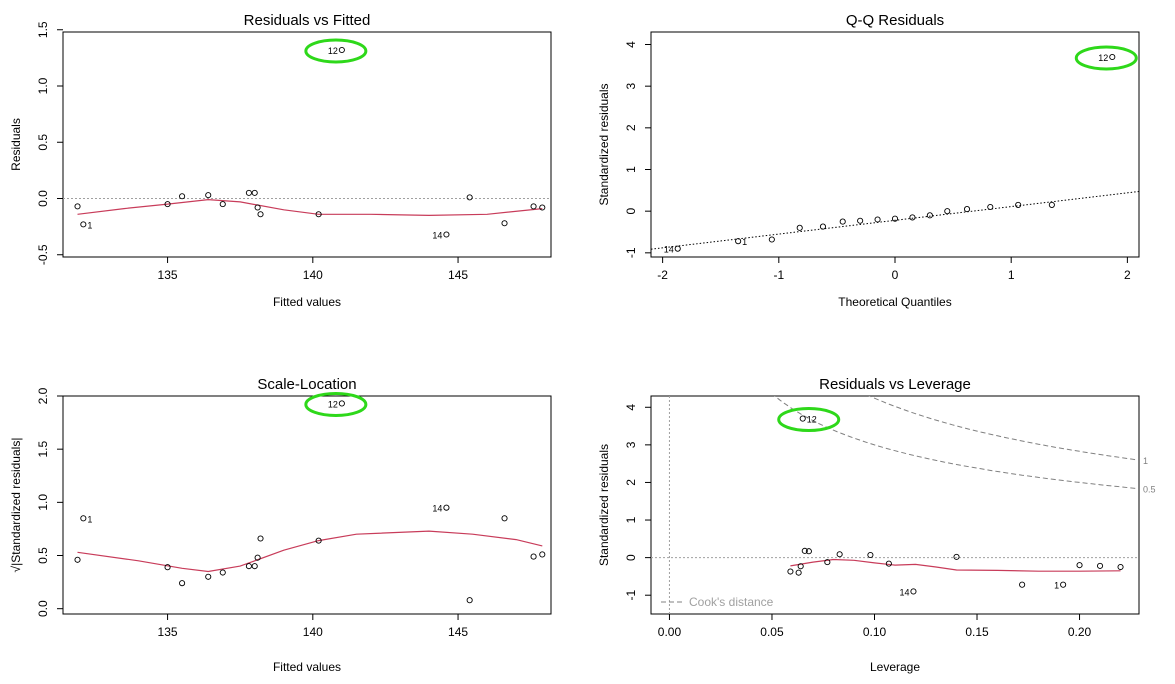 The image size is (1175, 684). Describe the element at coordinates (43, 29) in the screenshot. I see `y-tick-label: 1.5` at that location.